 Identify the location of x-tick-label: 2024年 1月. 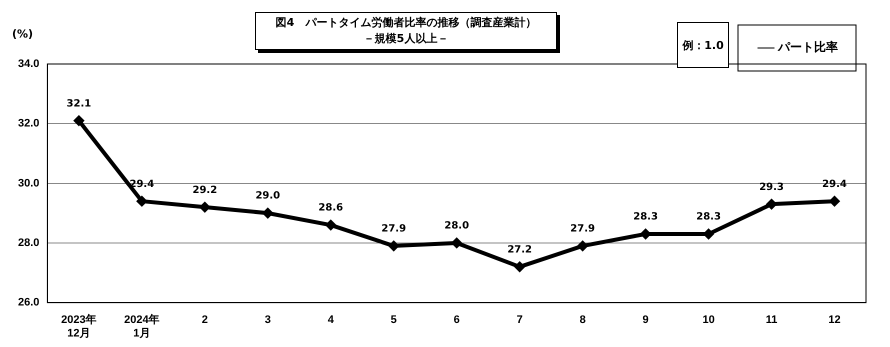
(142, 326).